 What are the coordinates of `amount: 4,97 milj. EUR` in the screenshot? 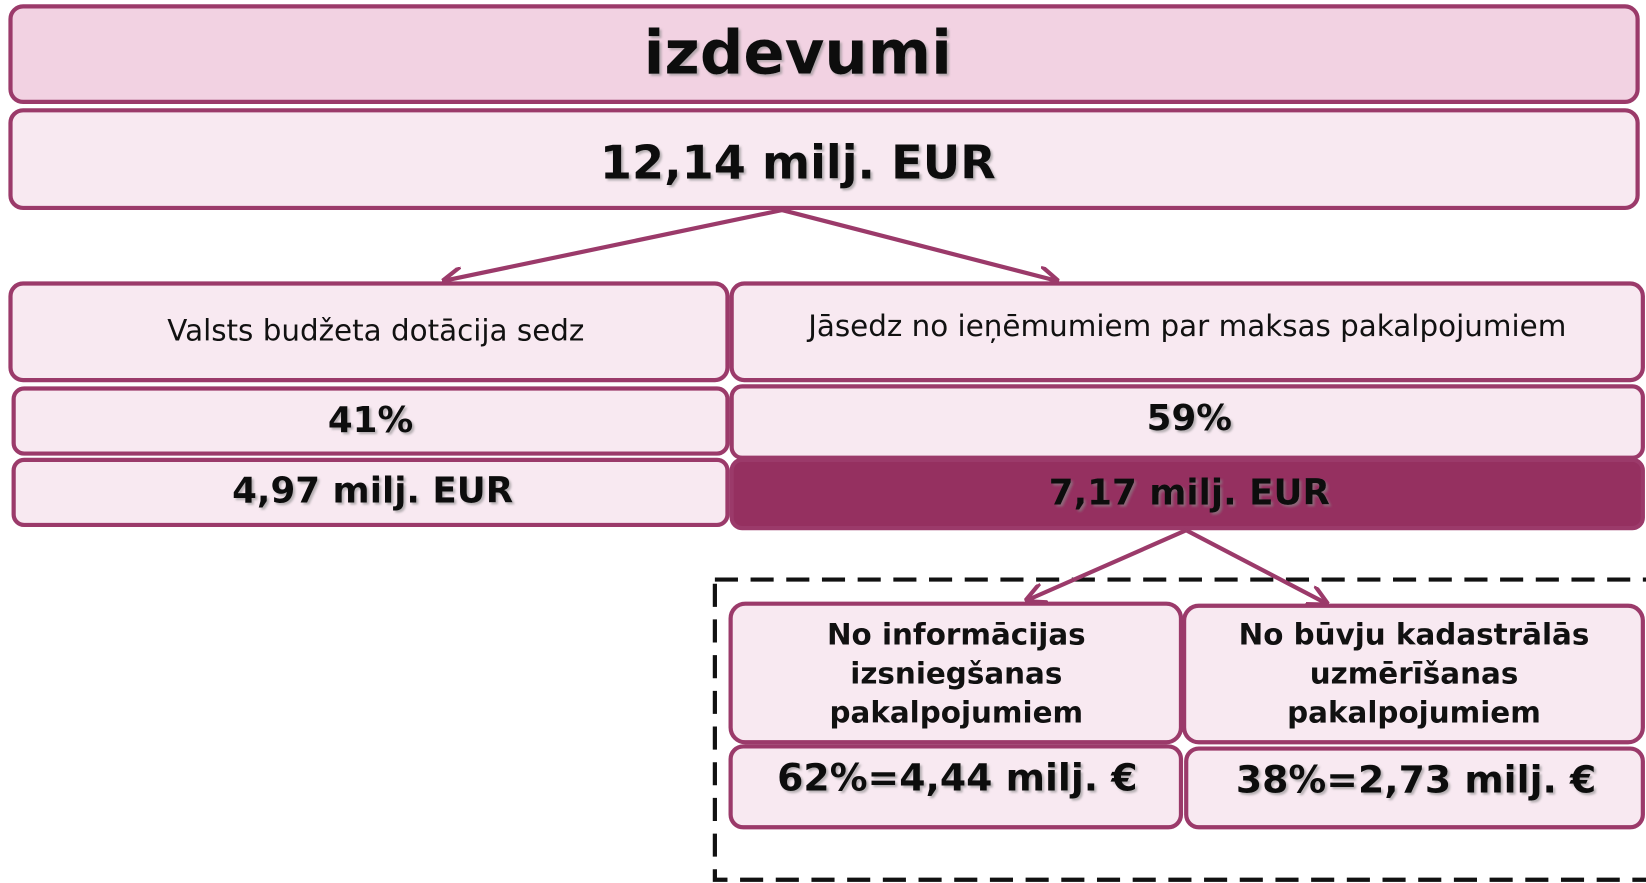 It's located at (372, 490).